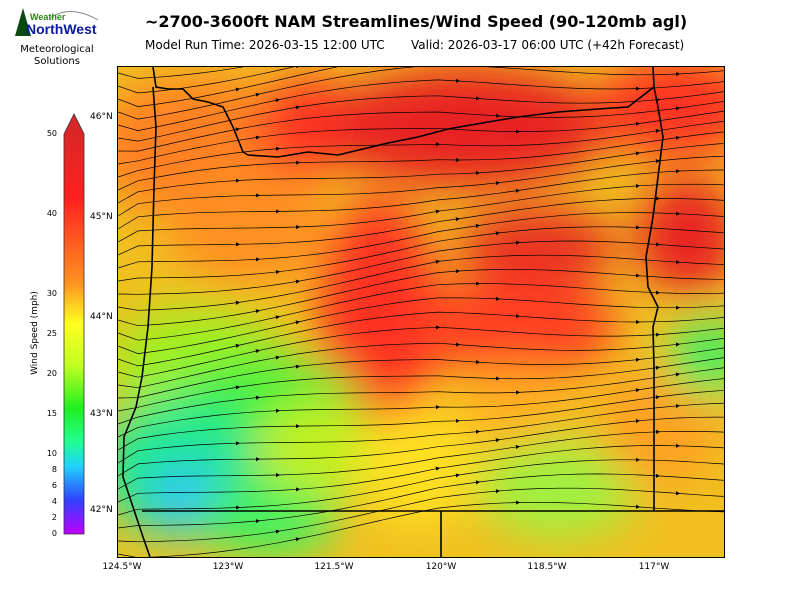  What do you see at coordinates (54, 533) in the screenshot?
I see `colorbar-tick: 0` at bounding box center [54, 533].